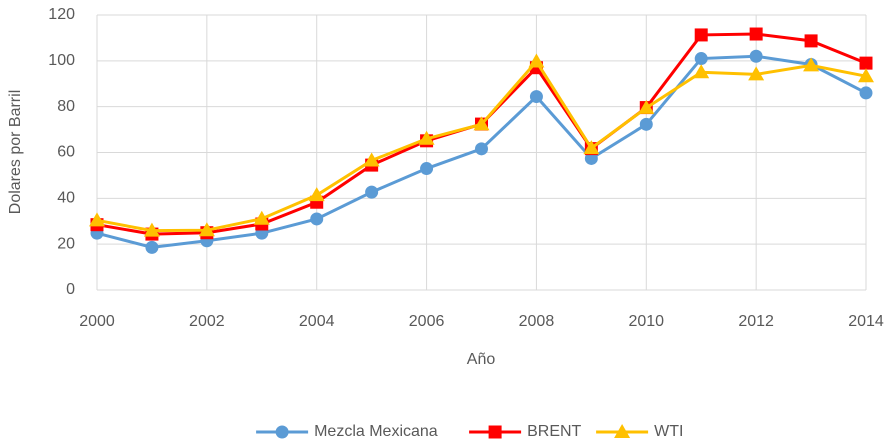 The height and width of the screenshot is (445, 895). What do you see at coordinates (97, 321) in the screenshot?
I see `x-tick-label: 2000` at bounding box center [97, 321].